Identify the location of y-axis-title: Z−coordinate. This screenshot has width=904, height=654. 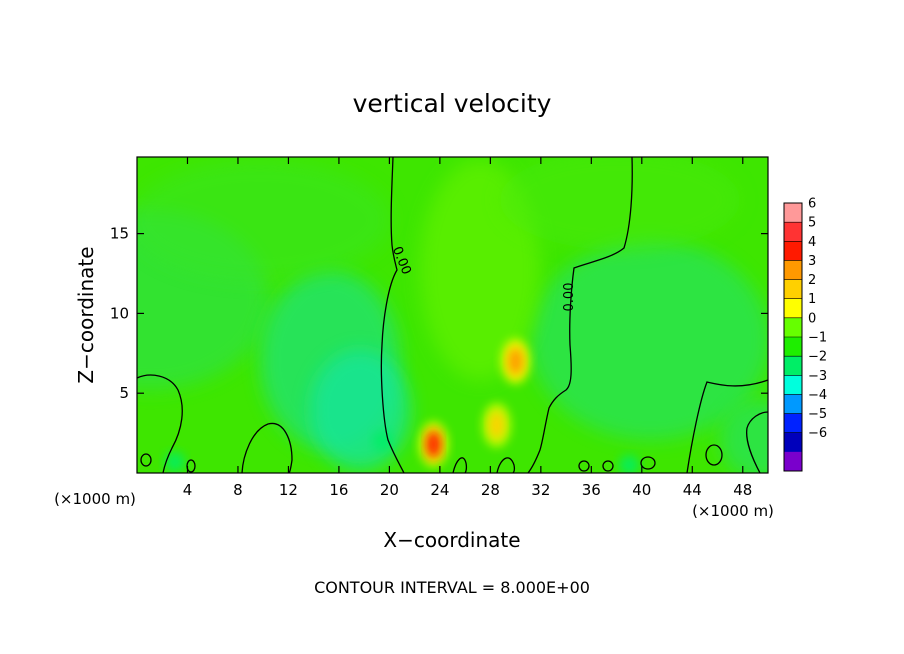
(86, 314).